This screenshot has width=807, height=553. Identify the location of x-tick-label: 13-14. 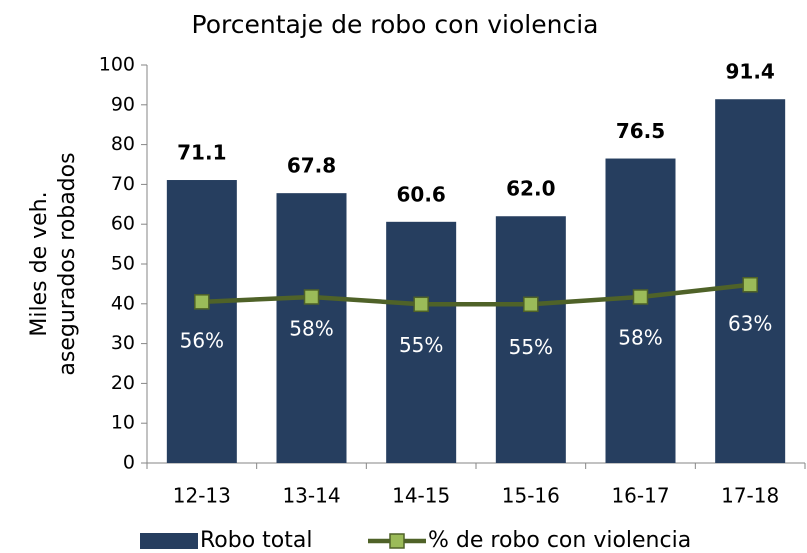
(311, 496).